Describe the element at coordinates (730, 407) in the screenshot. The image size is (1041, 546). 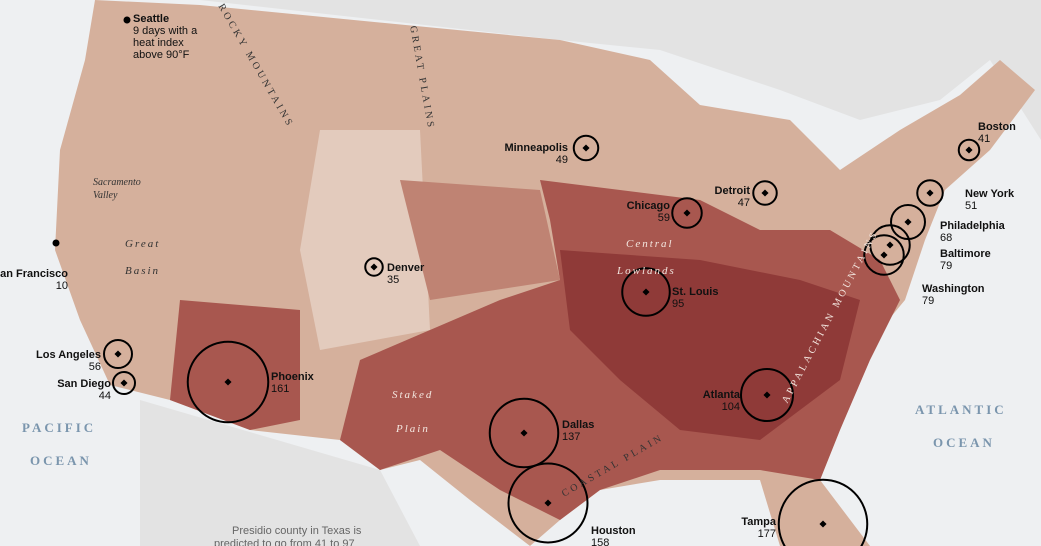
I see `city-value: 104` at that location.